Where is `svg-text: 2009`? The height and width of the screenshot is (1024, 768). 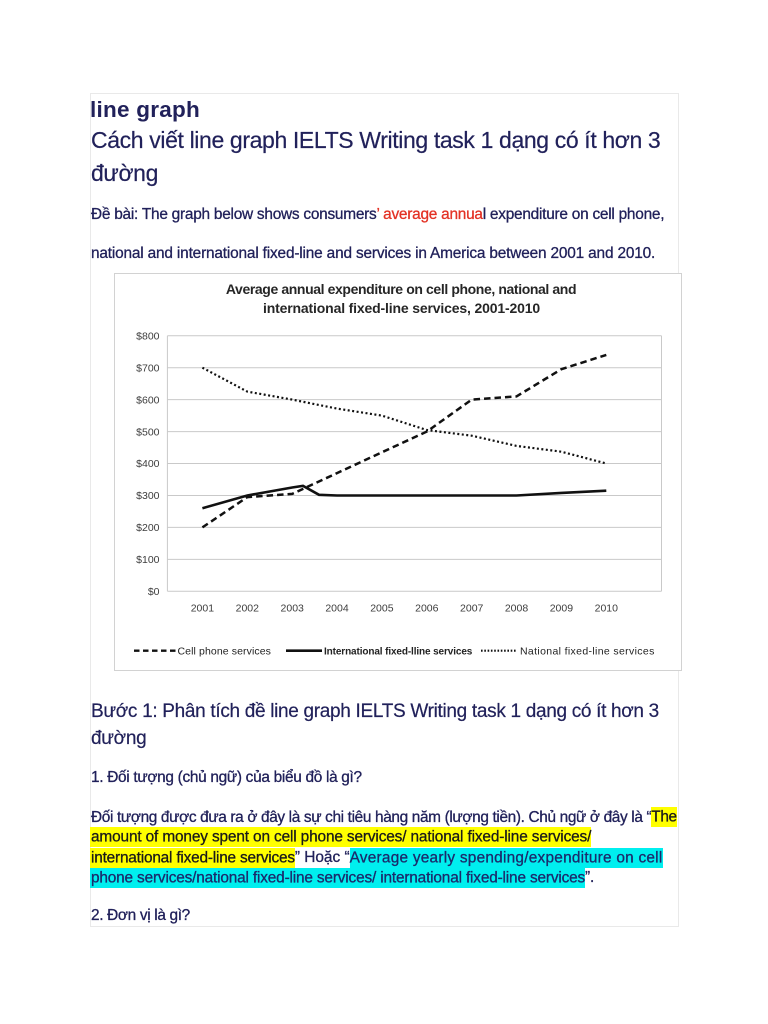
svg-text: 2009 is located at coordinates (562, 608).